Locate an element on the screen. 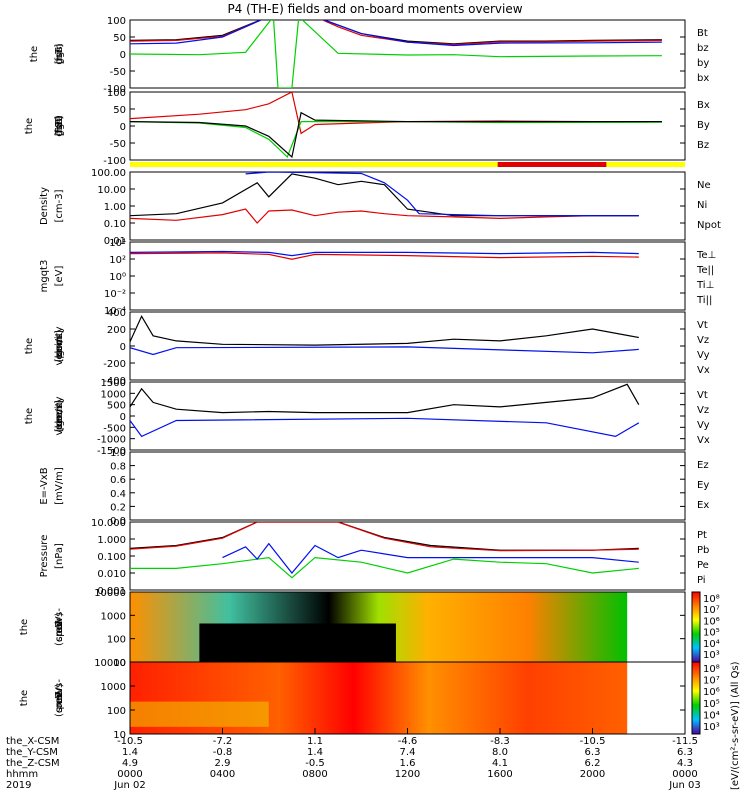  y-tick-label: 10⁰ is located at coordinates (117, 277).